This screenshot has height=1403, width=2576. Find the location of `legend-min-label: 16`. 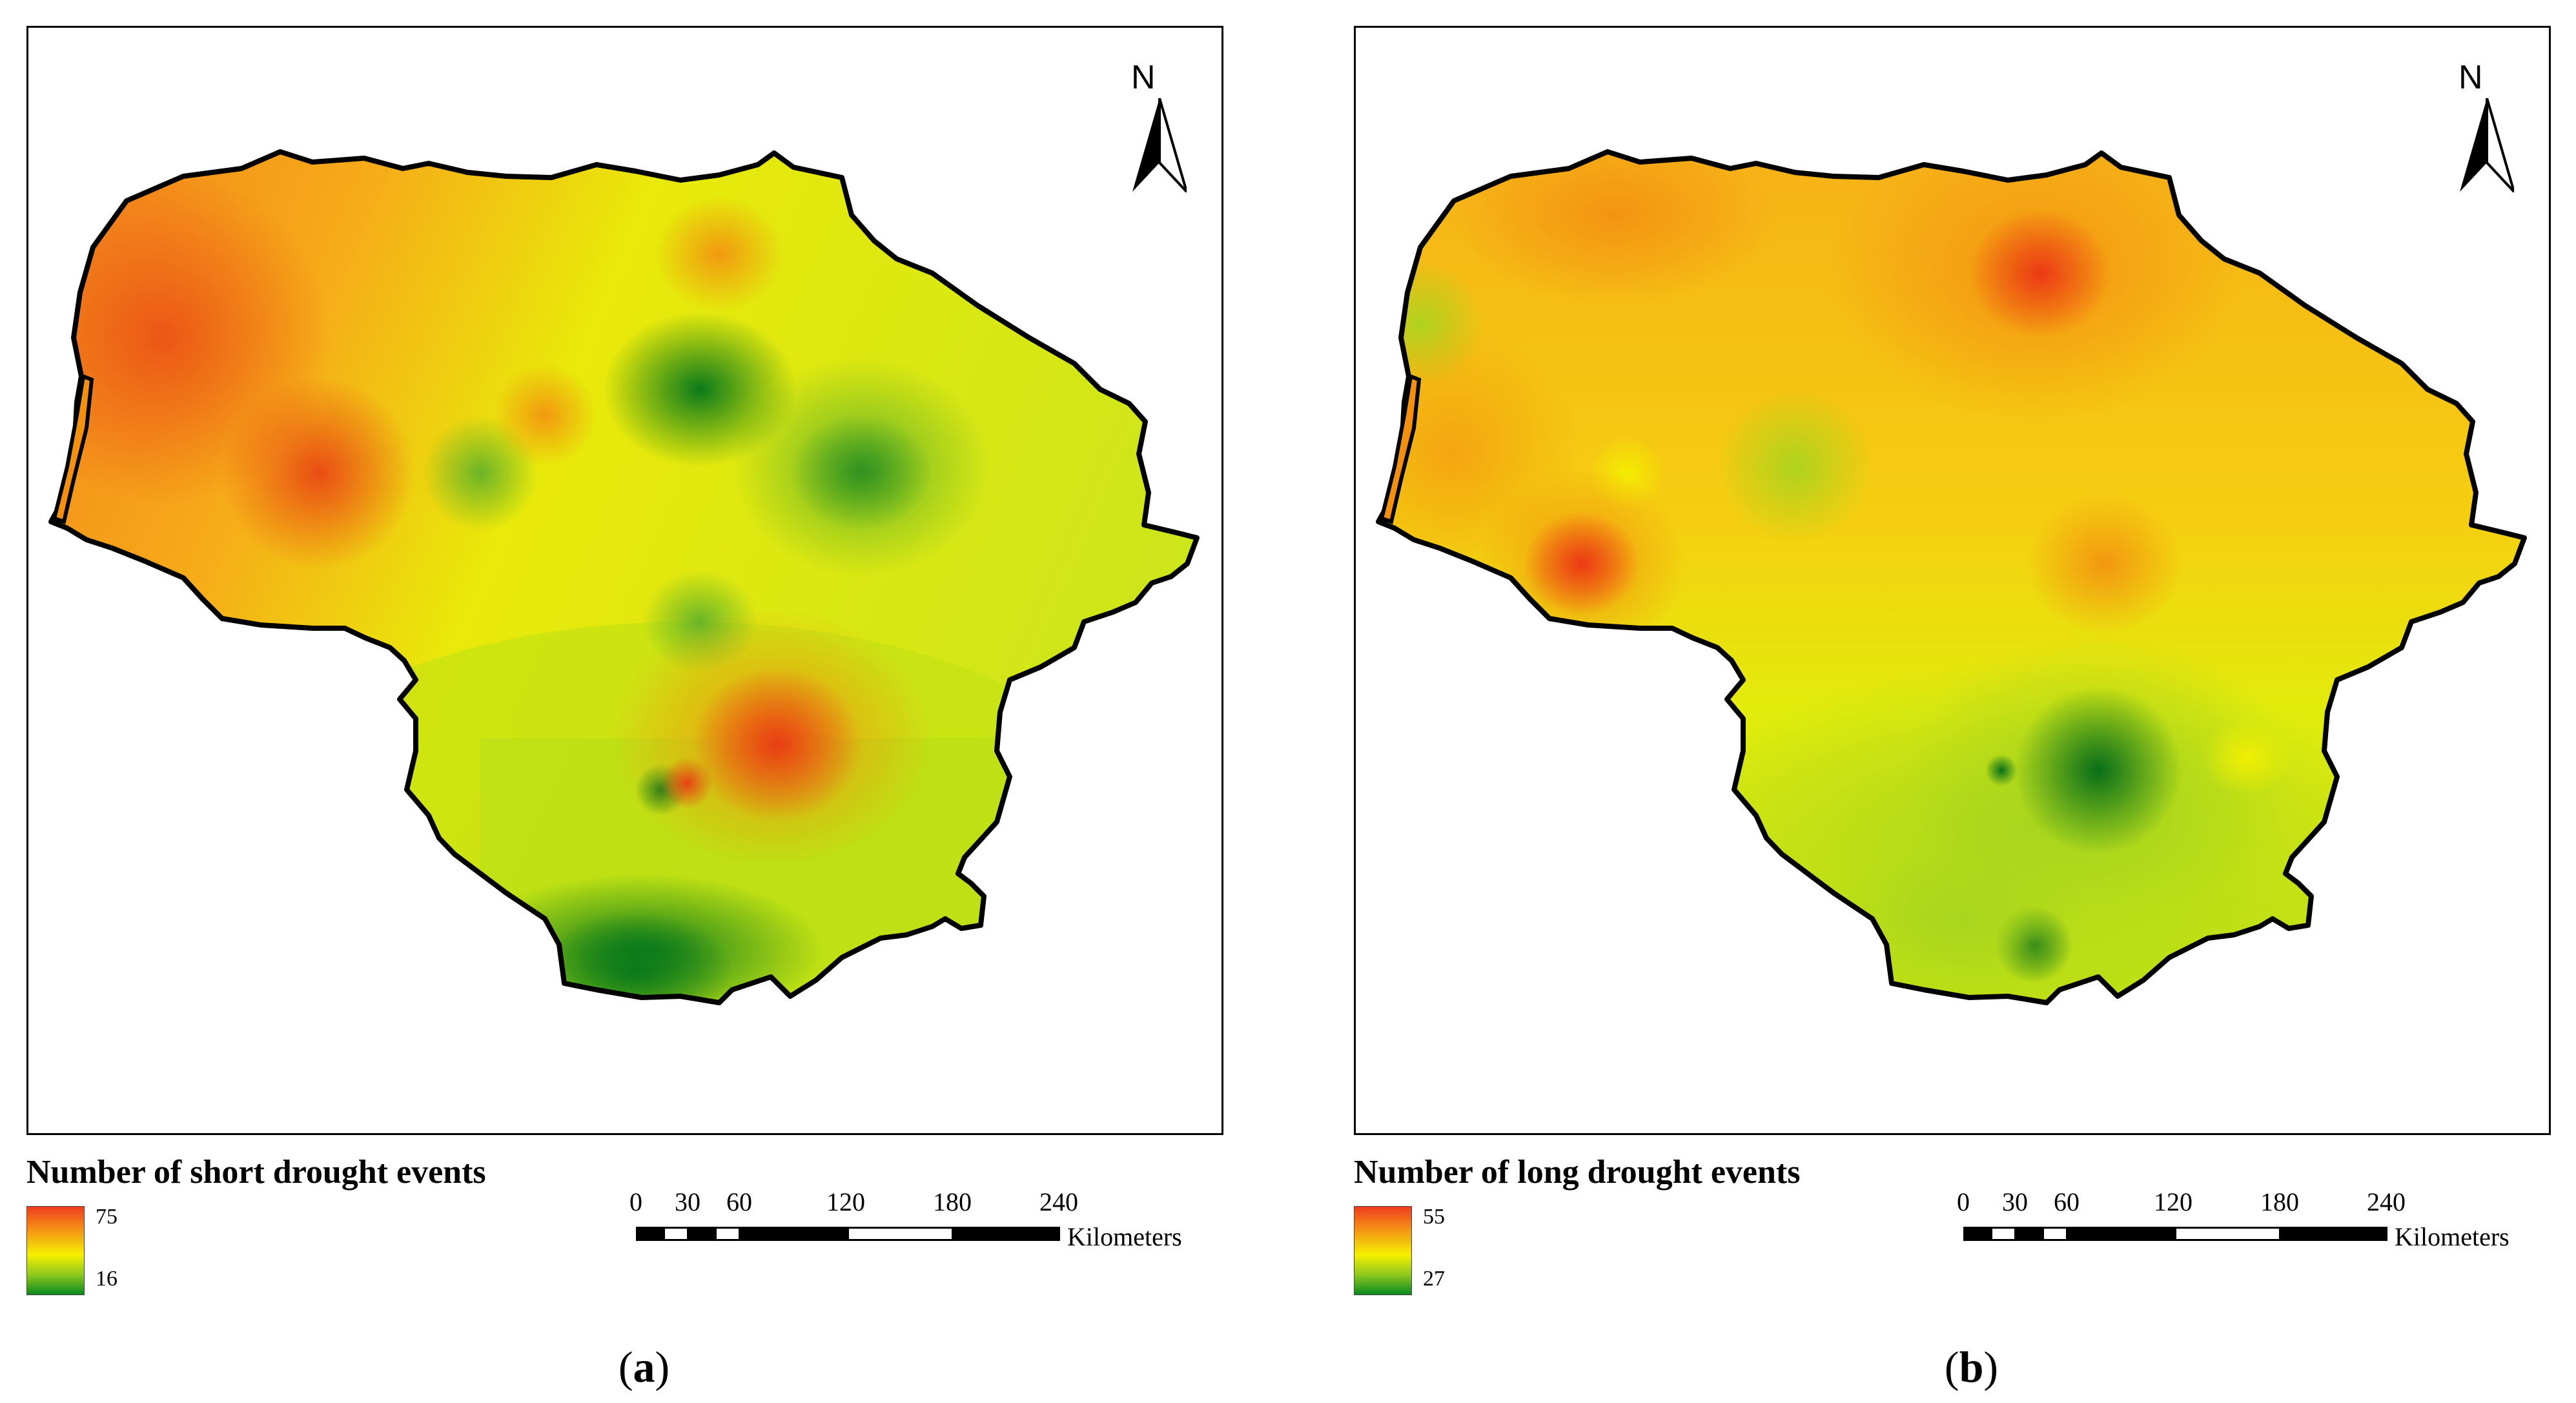

legend-min-label: 16 is located at coordinates (107, 1279).